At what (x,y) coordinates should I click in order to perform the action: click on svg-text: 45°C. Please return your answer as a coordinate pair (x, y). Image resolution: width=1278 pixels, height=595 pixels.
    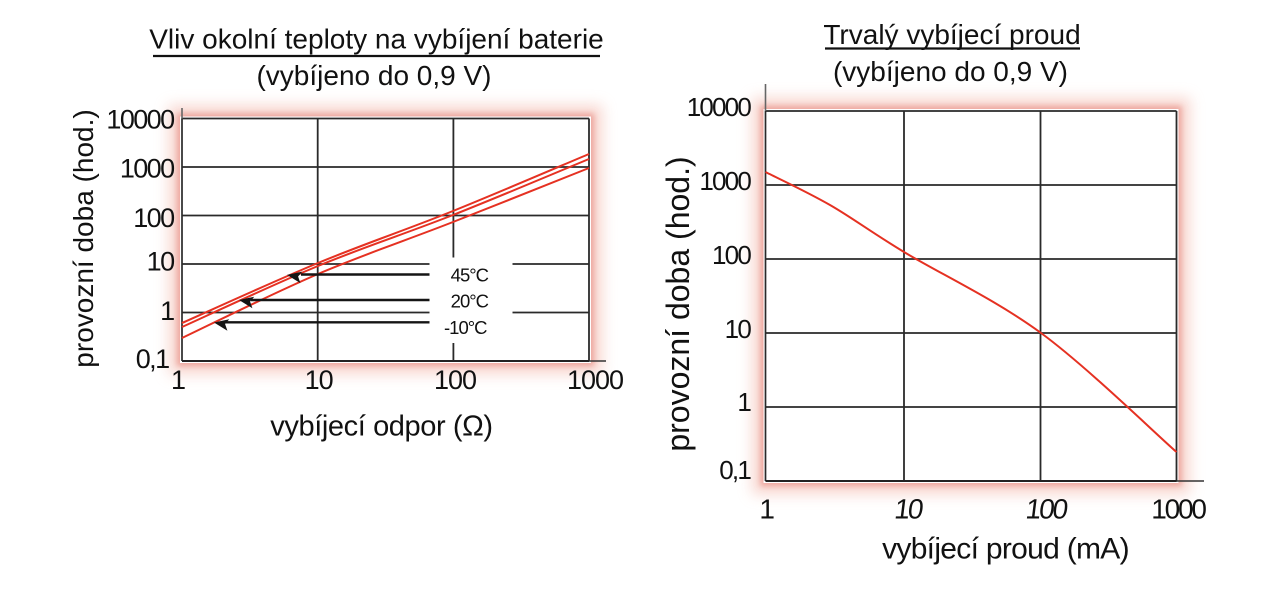
    Looking at the image, I should click on (470, 274).